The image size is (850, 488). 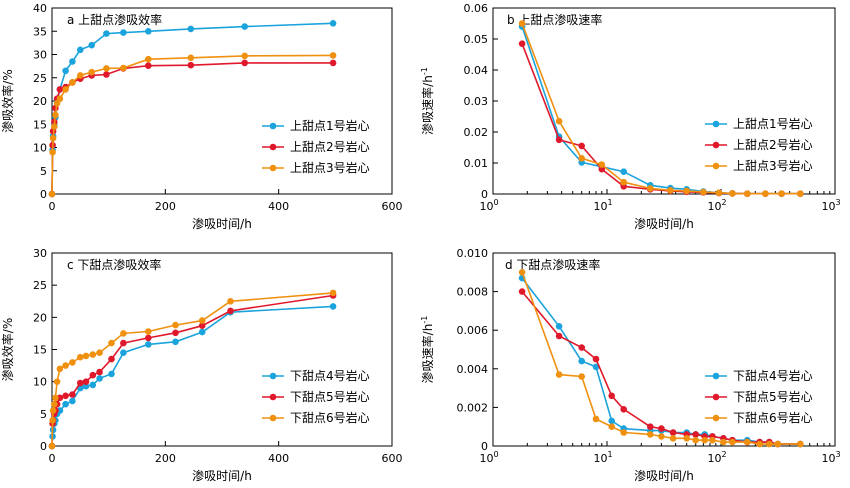 I want to click on panel-d-y-tick-label: 0, so click(x=484, y=446).